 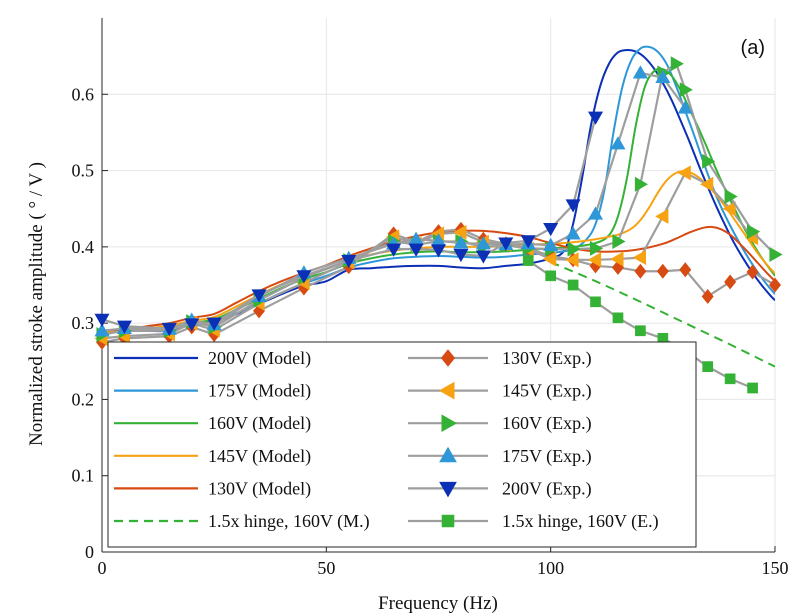 What do you see at coordinates (36, 304) in the screenshot?
I see `y-axis-title: Normalized stroke amplitude ( ° / V )` at bounding box center [36, 304].